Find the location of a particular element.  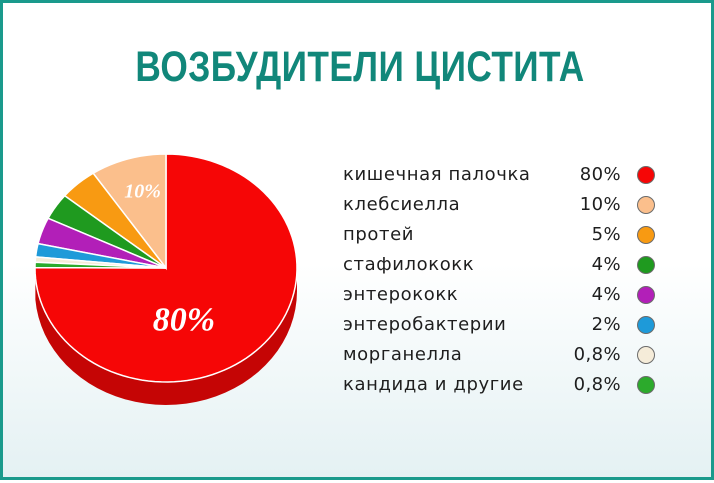

pie-slice-label: 10% is located at coordinates (142, 191).